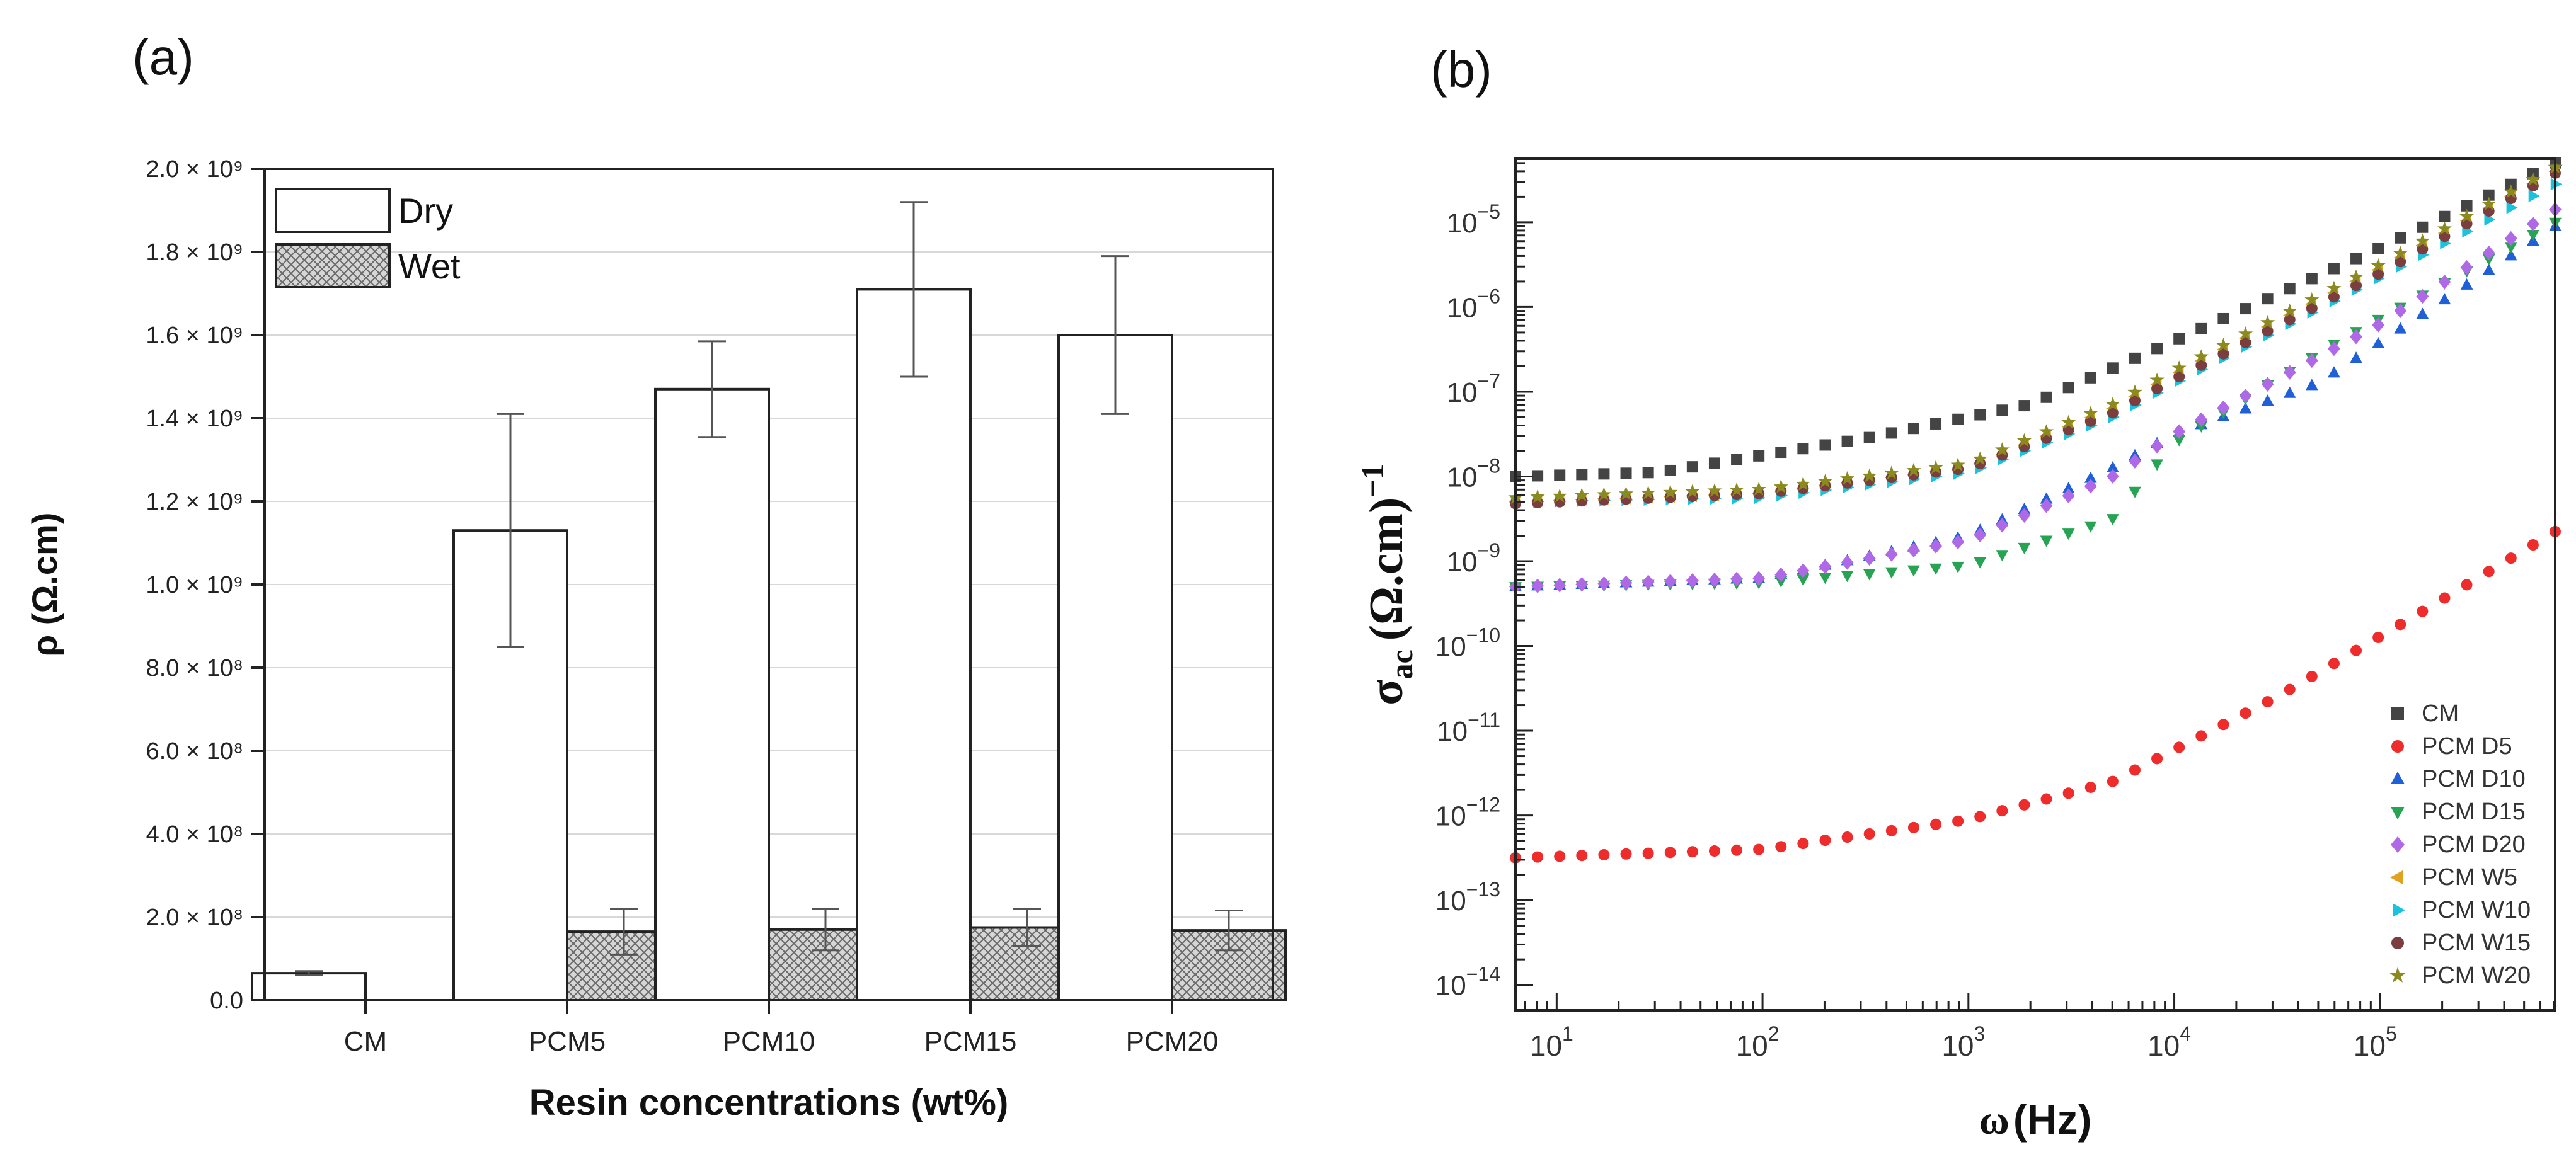 This screenshot has width=2576, height=1164. I want to click on series-pcm-w10, so click(2036, 343).